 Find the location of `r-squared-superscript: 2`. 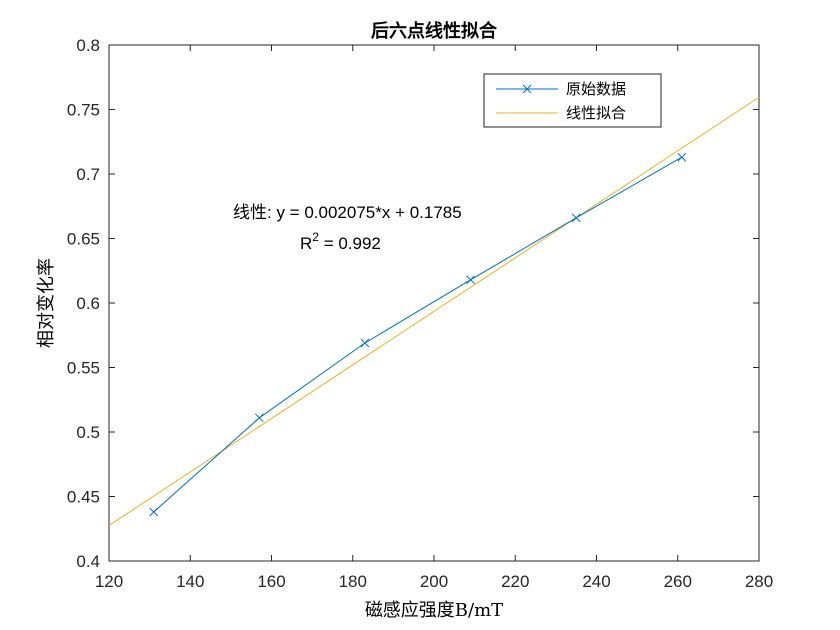

r-squared-superscript: 2 is located at coordinates (315, 237).